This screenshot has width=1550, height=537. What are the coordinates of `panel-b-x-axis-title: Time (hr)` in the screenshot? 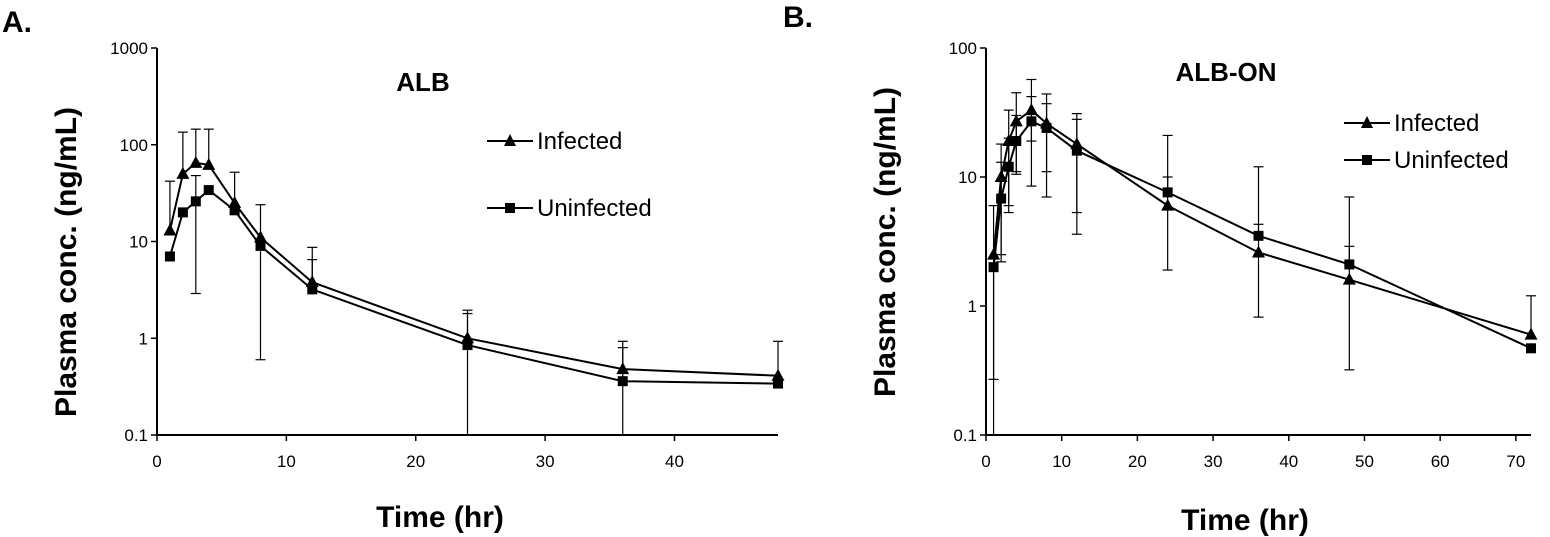 It's located at (1245, 520).